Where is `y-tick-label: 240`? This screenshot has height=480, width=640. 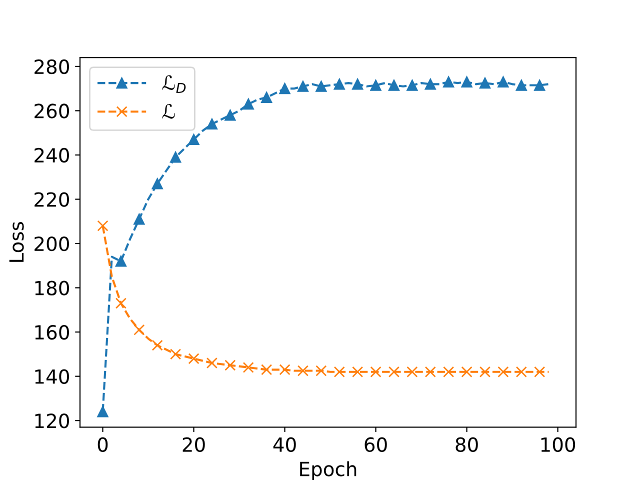
y-tick-label: 240 is located at coordinates (51, 155).